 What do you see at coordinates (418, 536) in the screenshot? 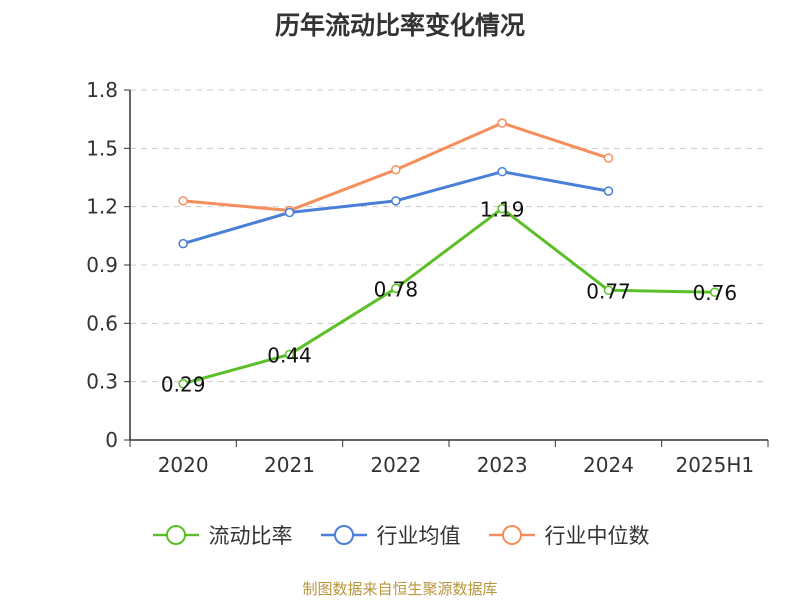
I see `legend-label: 行业均值` at bounding box center [418, 536].